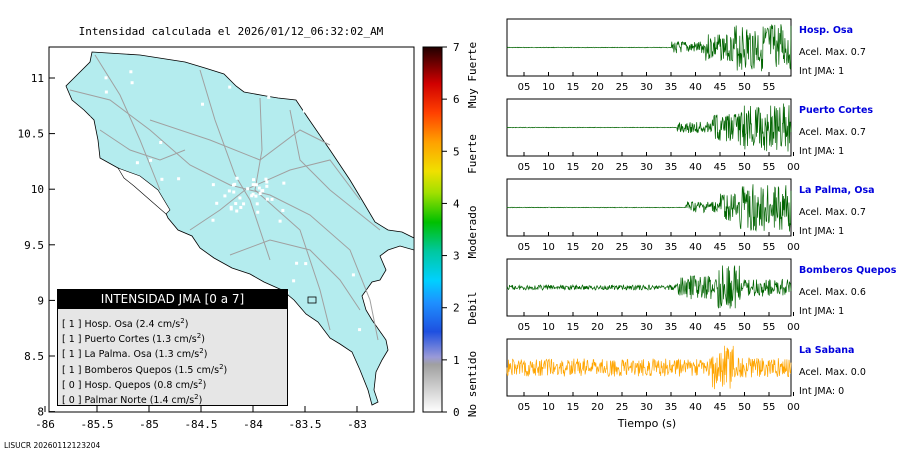 Image resolution: width=910 pixels, height=460 pixels. I want to click on trace-tick-label: 30, so click(646, 327).